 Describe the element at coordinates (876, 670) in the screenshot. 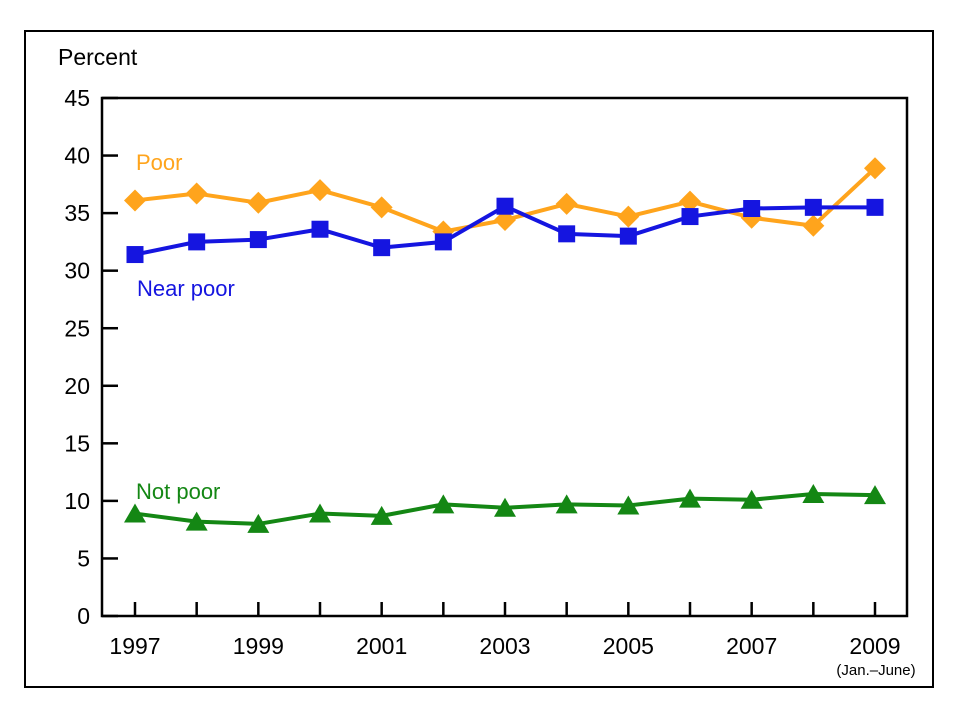

I see `x-axis-note: (Jan.–June)` at that location.